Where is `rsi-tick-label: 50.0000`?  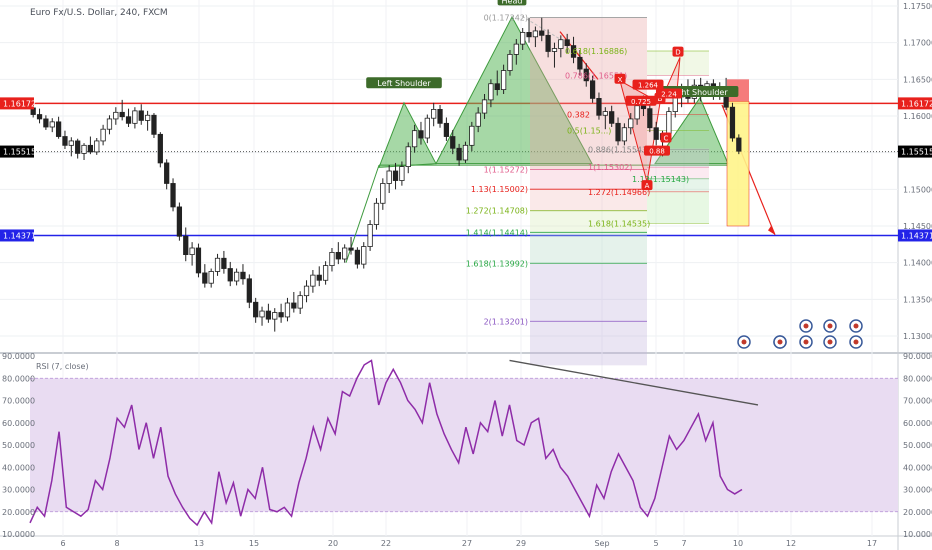 rsi-tick-label: 50.0000 is located at coordinates (917, 445).